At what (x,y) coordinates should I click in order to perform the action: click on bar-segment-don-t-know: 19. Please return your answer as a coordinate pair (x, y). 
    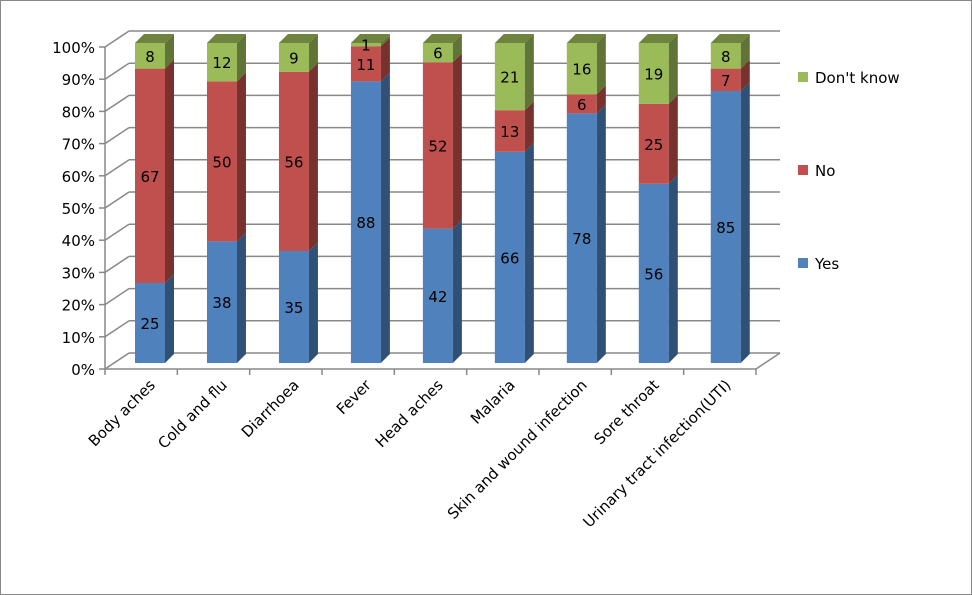
    Looking at the image, I should click on (658, 69).